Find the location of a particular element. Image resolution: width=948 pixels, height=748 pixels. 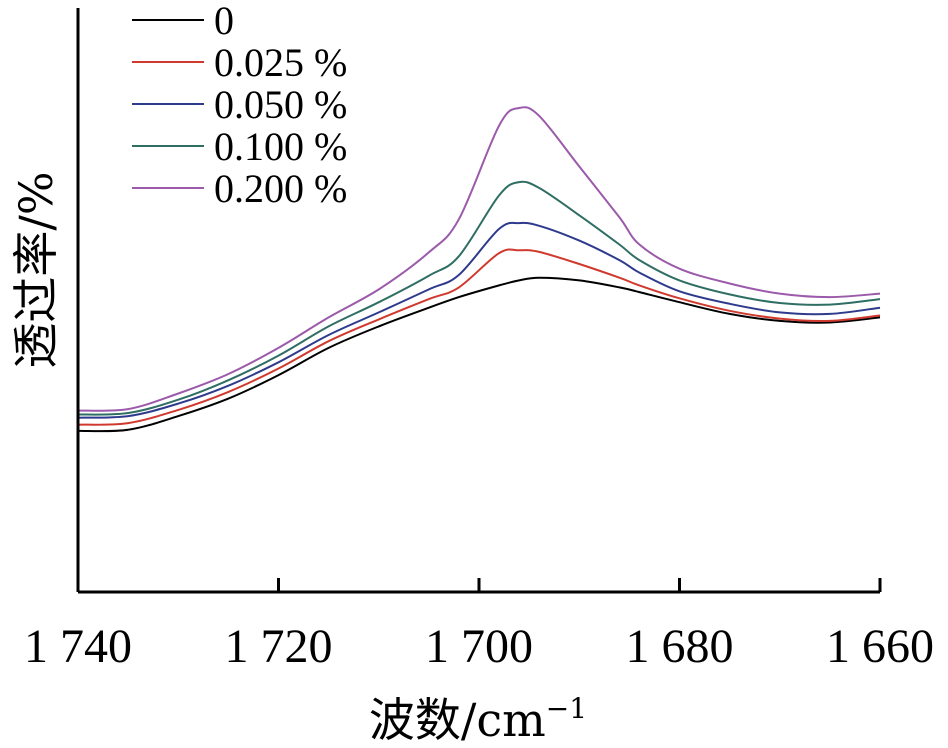

x-tick-label: 1 680 is located at coordinates (680, 646).